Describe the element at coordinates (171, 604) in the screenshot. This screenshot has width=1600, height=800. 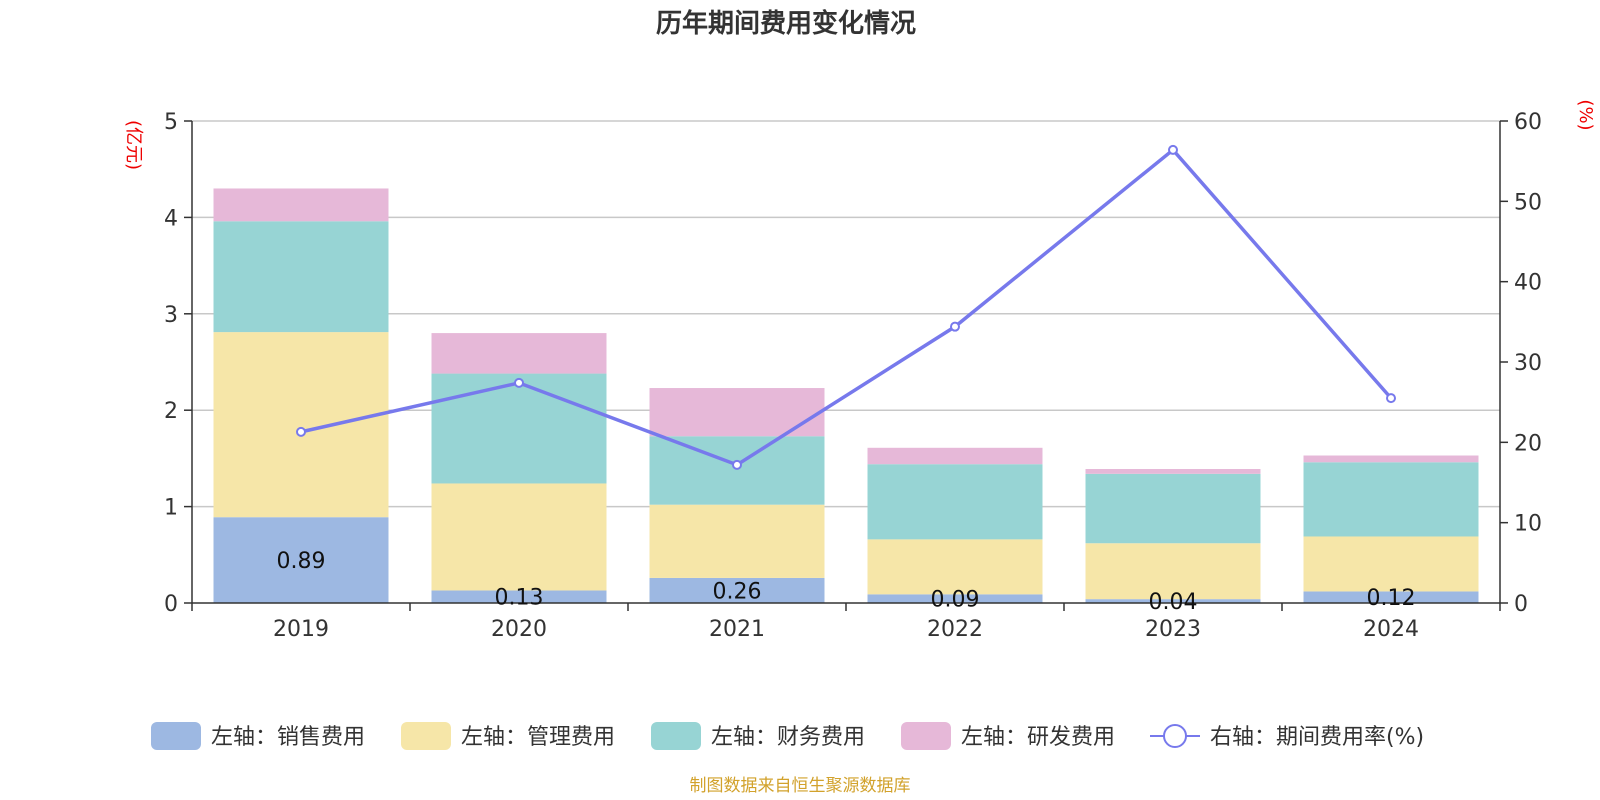
I see `left-tick-label: 0` at that location.